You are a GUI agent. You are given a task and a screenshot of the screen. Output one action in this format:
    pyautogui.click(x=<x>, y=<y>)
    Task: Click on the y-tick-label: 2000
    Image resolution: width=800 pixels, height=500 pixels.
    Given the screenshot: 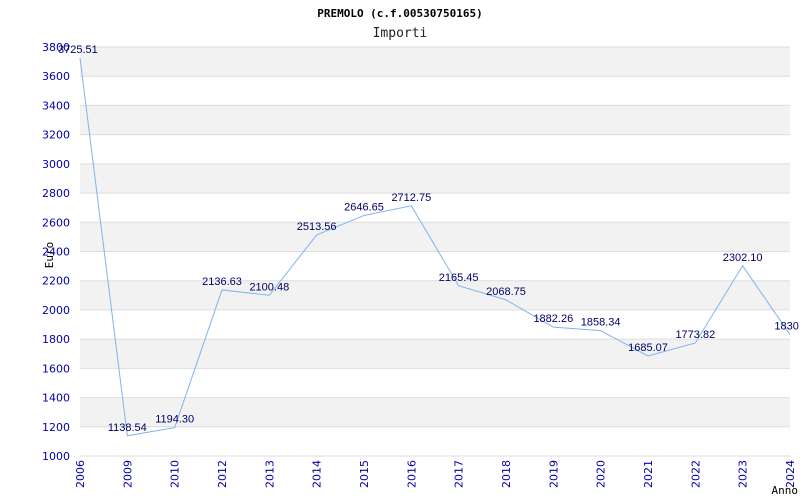 What is the action you would take?
    pyautogui.click(x=56, y=310)
    